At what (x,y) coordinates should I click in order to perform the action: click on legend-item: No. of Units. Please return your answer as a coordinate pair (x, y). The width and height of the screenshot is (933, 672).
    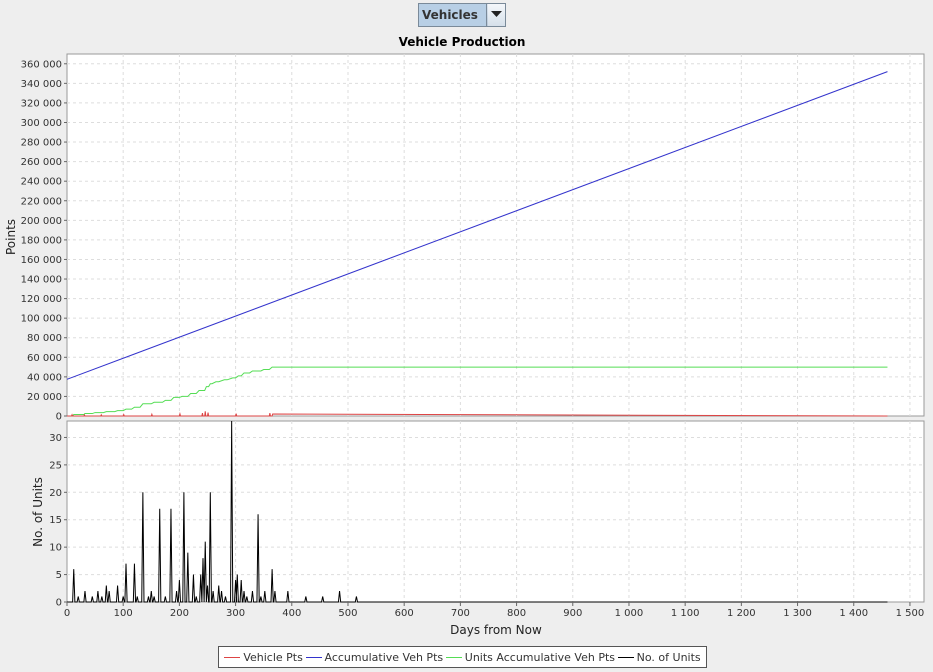
    Looking at the image, I should click on (659, 657).